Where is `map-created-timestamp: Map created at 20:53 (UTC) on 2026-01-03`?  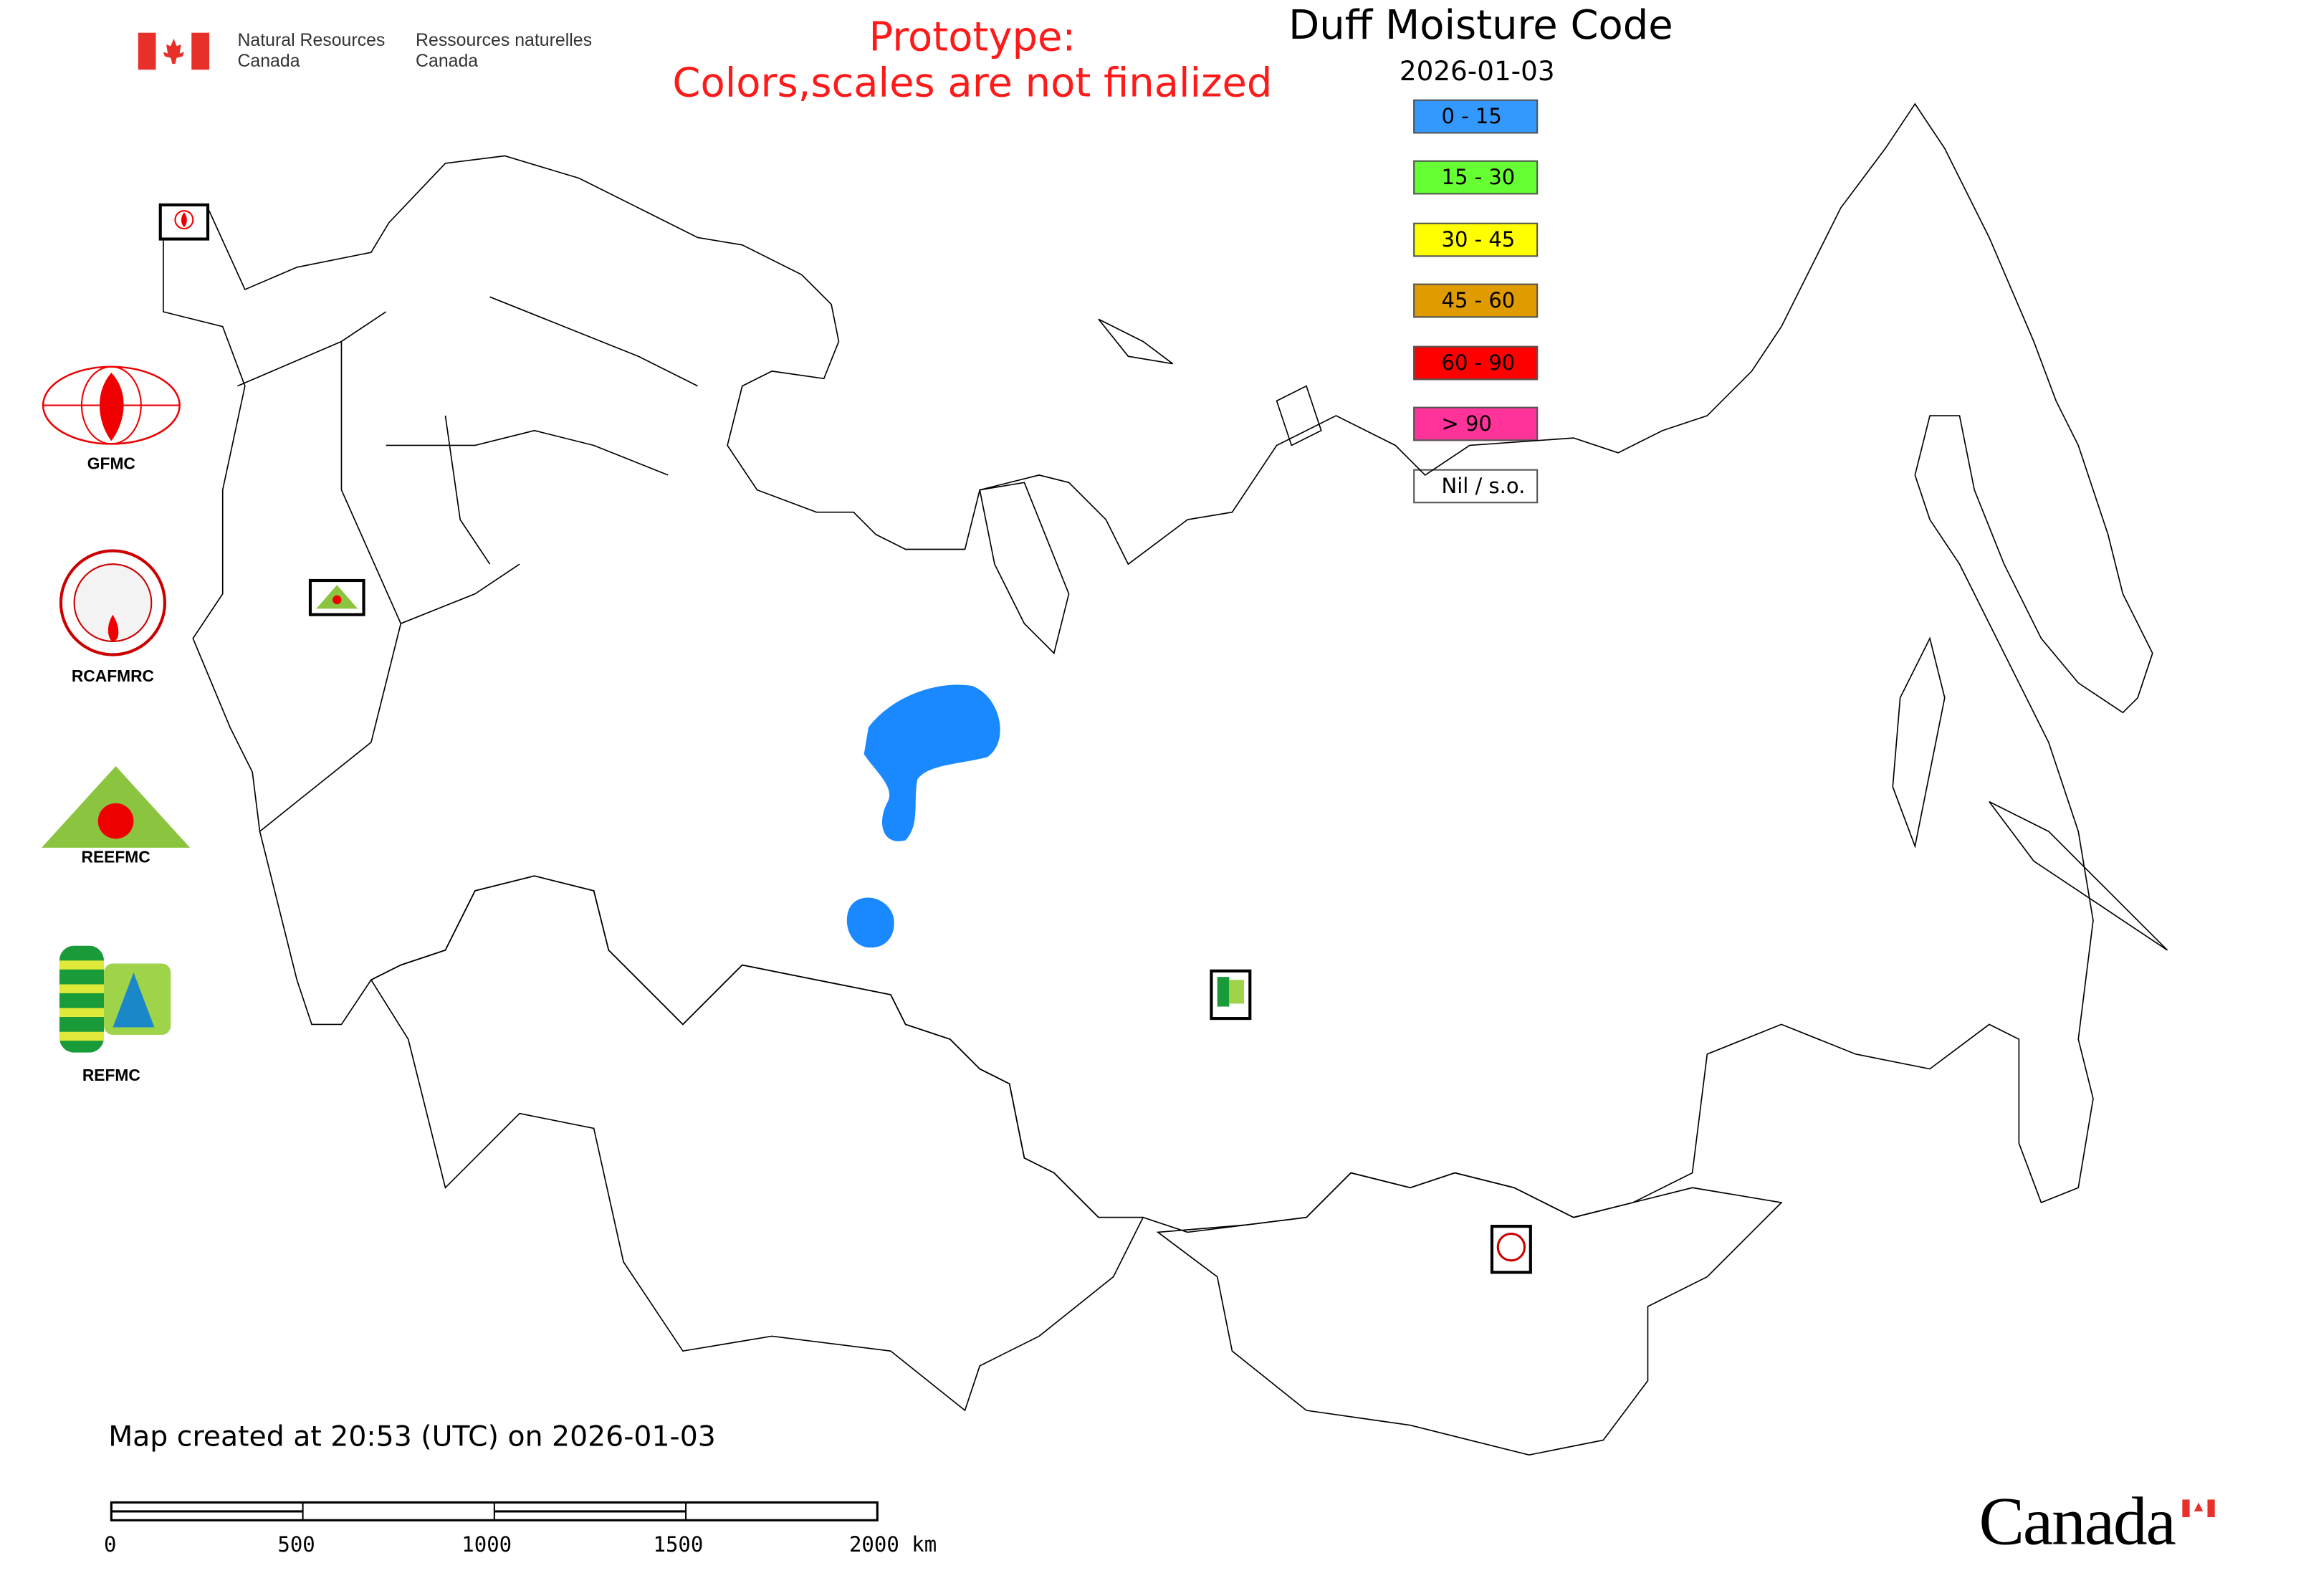 map-created-timestamp: Map created at 20:53 (UTC) on 2026-01-03 is located at coordinates (412, 1437).